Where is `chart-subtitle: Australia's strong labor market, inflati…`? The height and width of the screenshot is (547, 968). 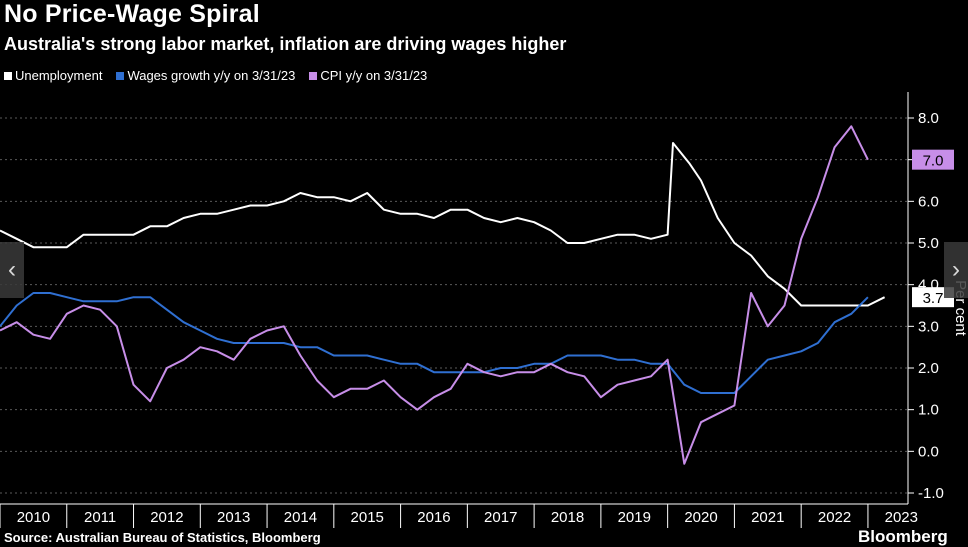 chart-subtitle: Australia's strong labor market, inflati… is located at coordinates (285, 44).